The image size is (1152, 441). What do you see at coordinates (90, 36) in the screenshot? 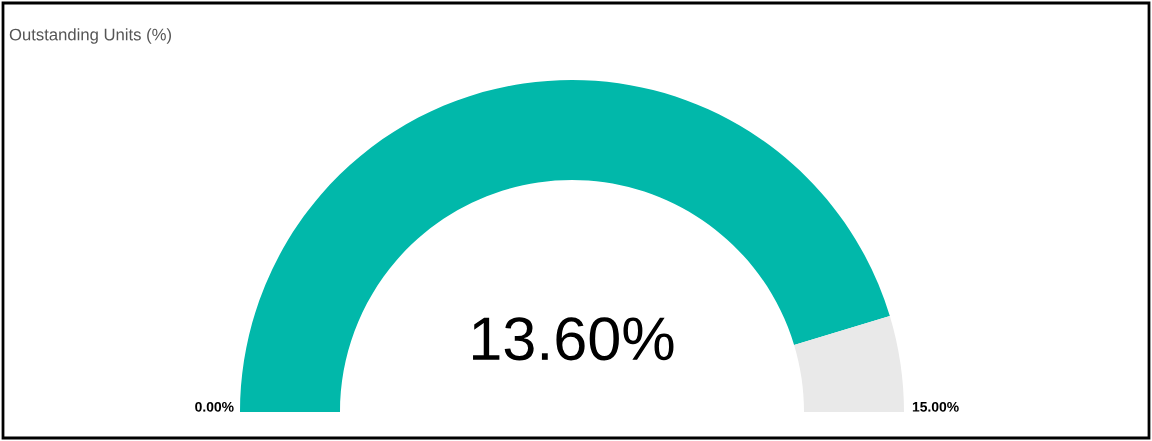
I see `text: Outstanding Units (%)` at bounding box center [90, 36].